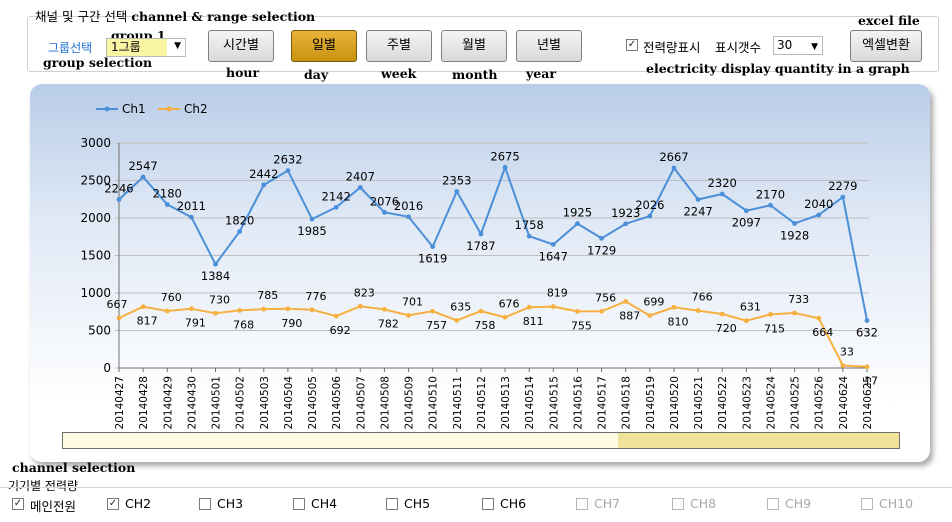 Image resolution: width=952 pixels, height=522 pixels. Describe the element at coordinates (549, 46) in the screenshot. I see `period-button-year: 년별` at that location.